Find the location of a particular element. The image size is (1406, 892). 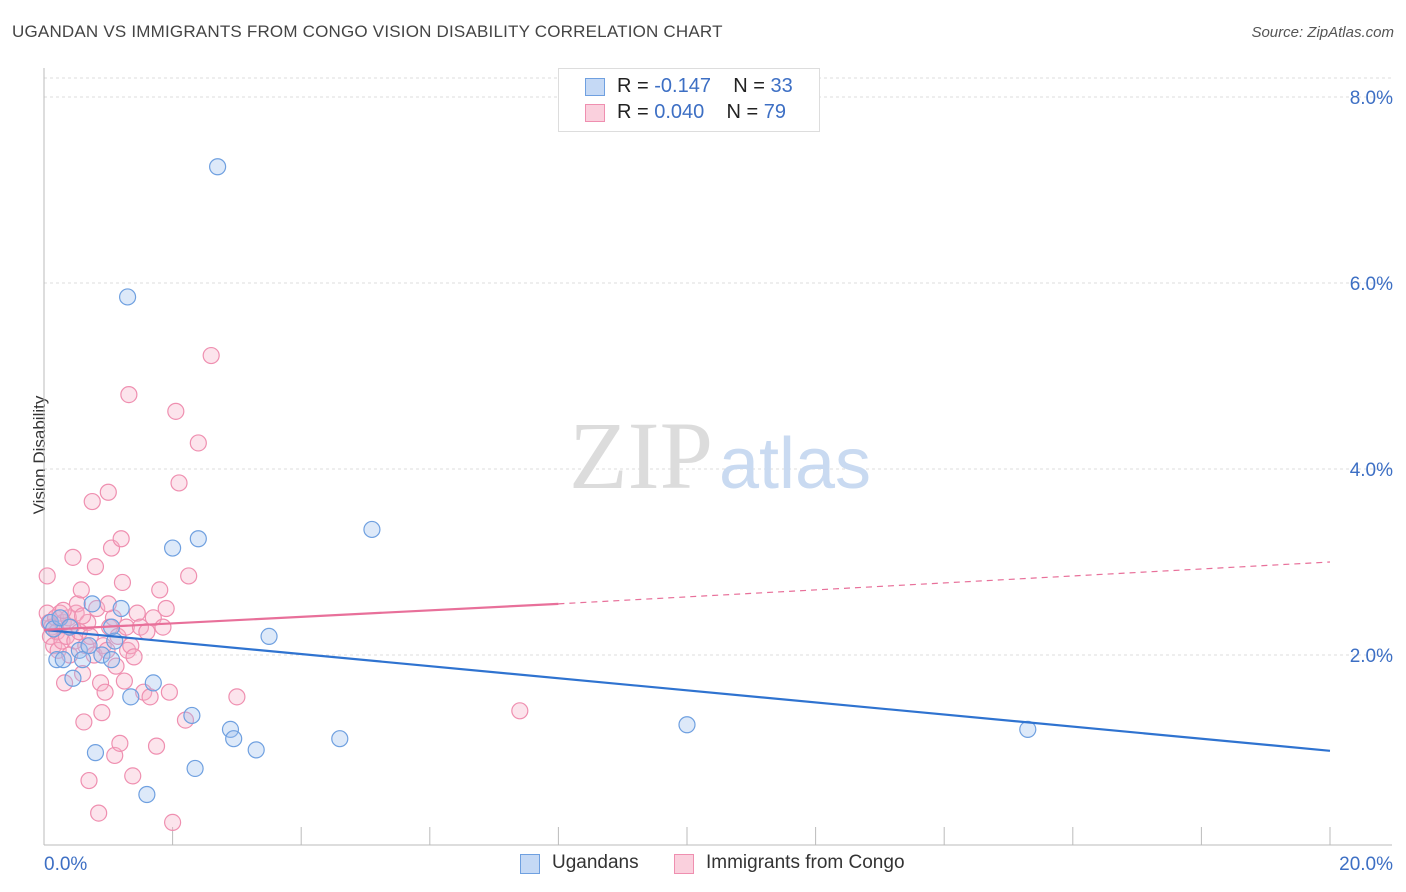

legend-swatch-congo is located at coordinates (595, 113).